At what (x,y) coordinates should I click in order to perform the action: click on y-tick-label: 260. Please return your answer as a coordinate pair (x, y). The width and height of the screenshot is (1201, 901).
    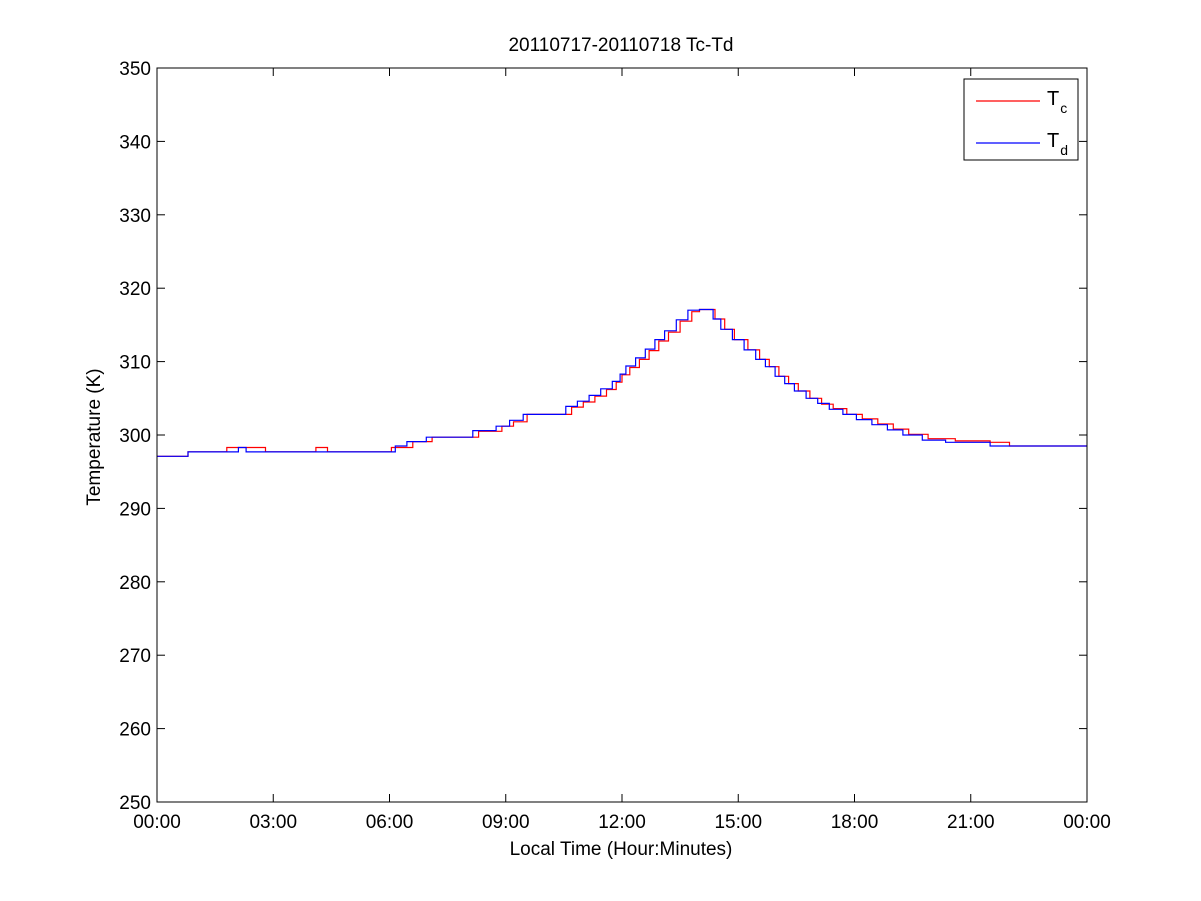
    Looking at the image, I should click on (135, 730).